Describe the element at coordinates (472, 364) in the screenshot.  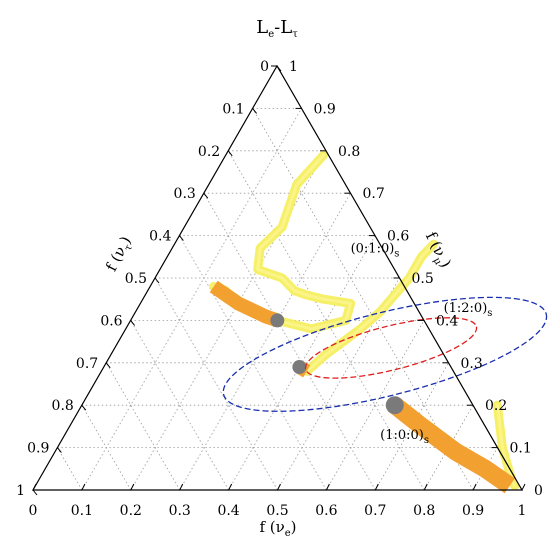
I see `tick-label-fmu: 0.3` at that location.